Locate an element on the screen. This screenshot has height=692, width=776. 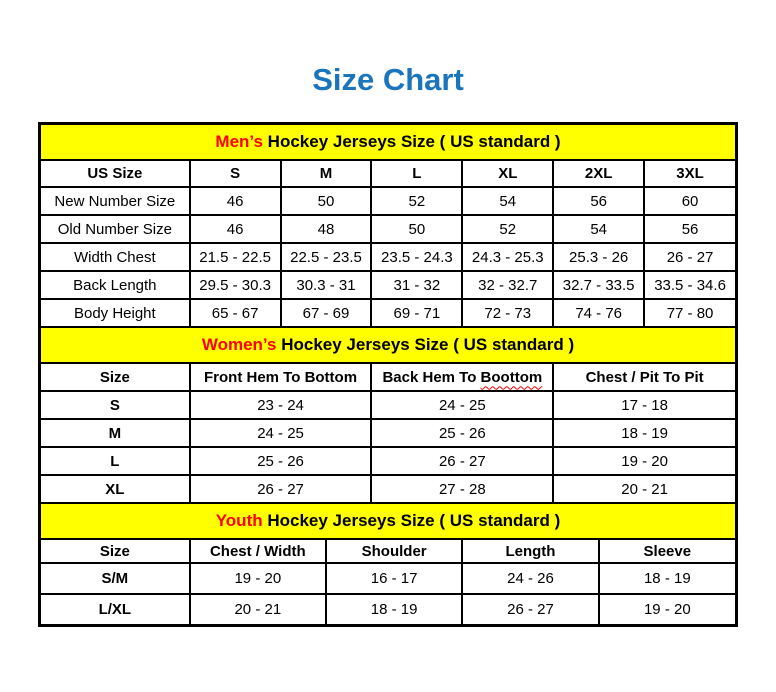
row-label: Back Length is located at coordinates (116, 285).